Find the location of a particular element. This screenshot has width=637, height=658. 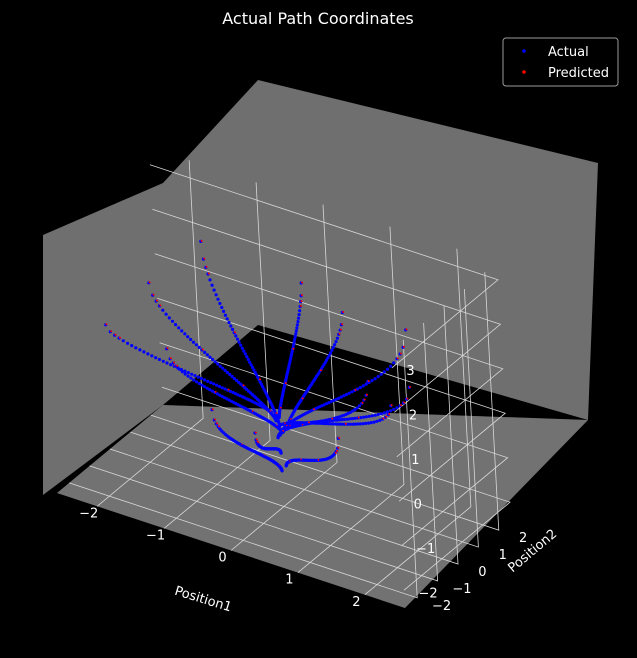

legend-box is located at coordinates (560, 62).